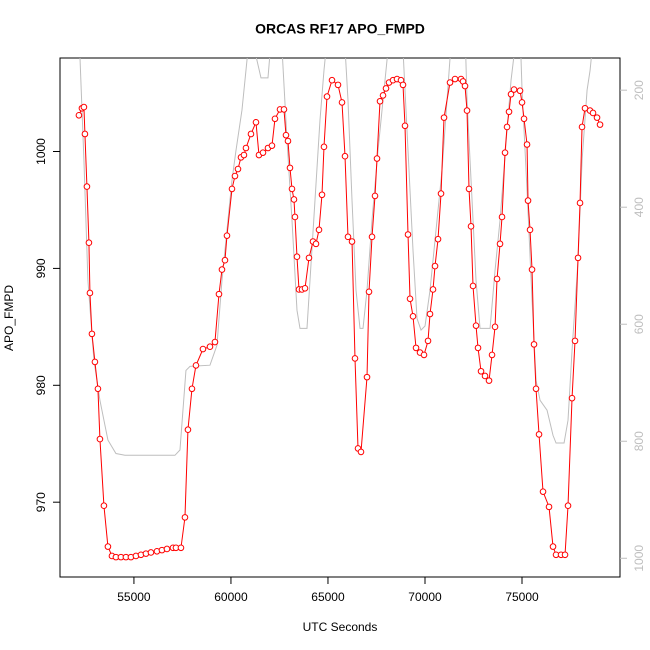 The width and height of the screenshot is (650, 650). What do you see at coordinates (231, 597) in the screenshot?
I see `x-tick-label: 60000` at bounding box center [231, 597].